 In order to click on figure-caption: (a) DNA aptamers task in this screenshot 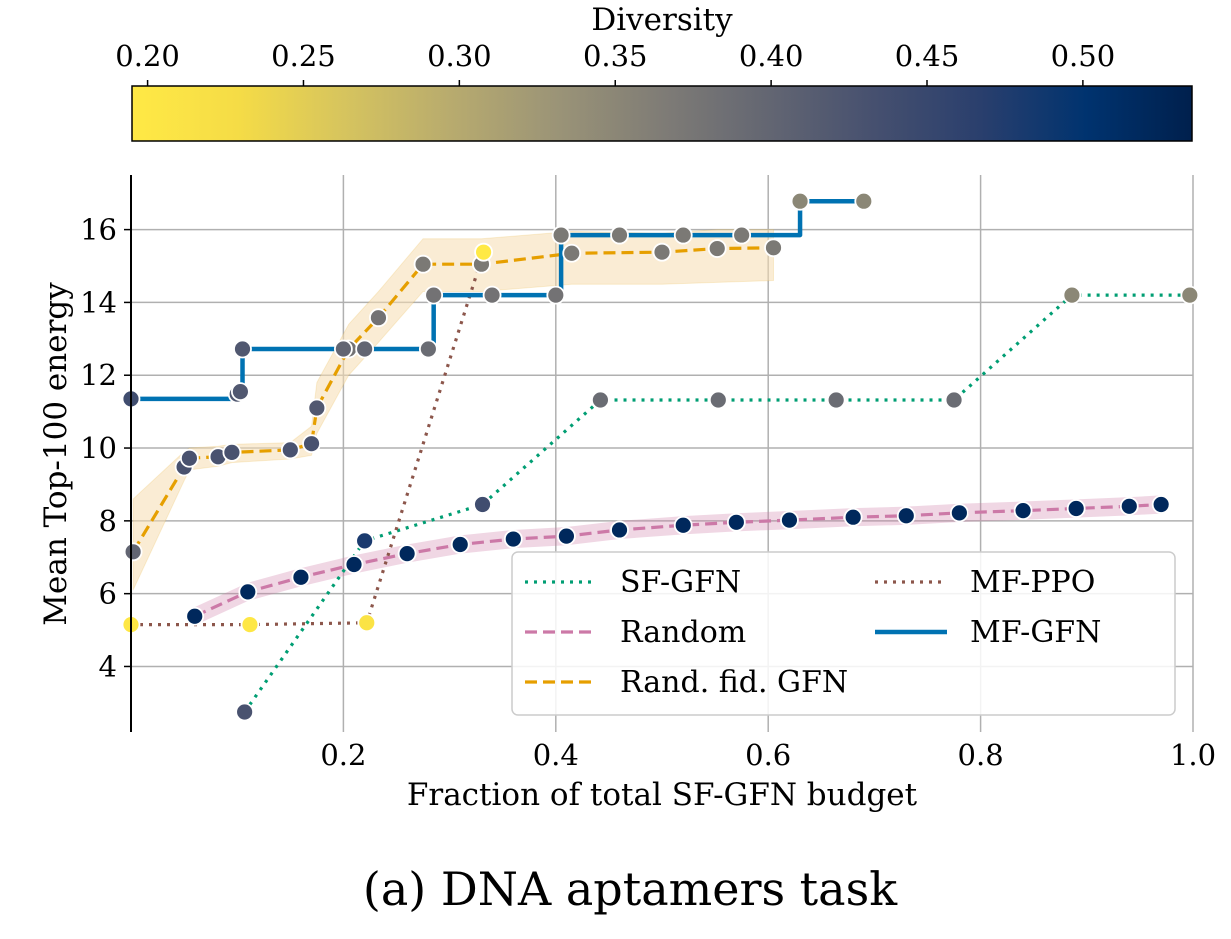, I will do `click(630, 889)`.